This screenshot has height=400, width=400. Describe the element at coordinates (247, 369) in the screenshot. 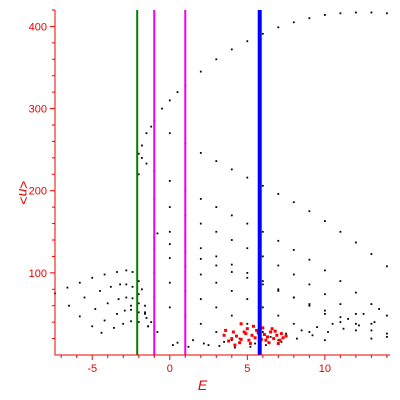

I see `x-tick-label: 5` at that location.